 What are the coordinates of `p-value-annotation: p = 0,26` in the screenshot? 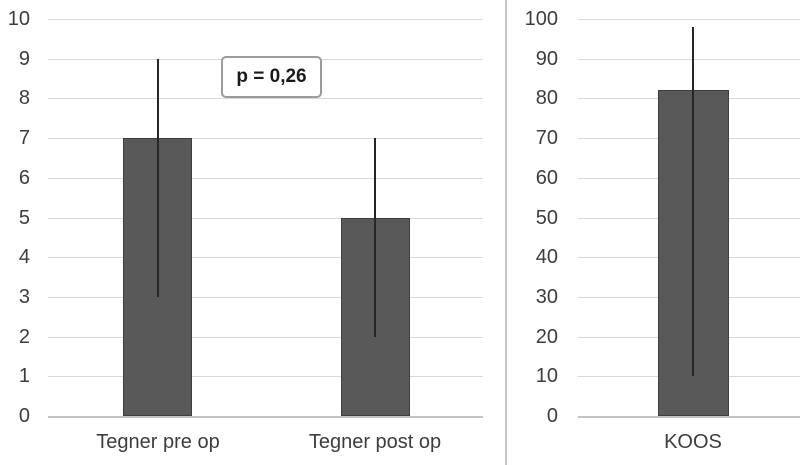 It's located at (271, 77).